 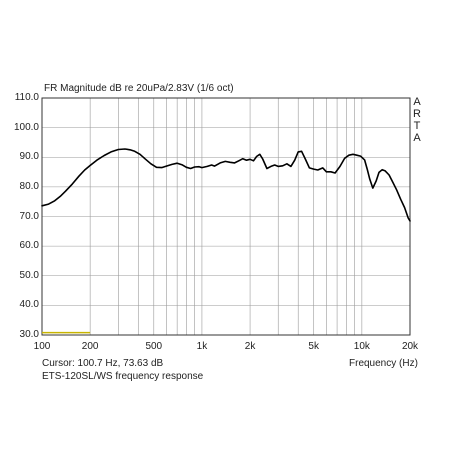 I want to click on brand-letter: T, so click(x=417, y=126).